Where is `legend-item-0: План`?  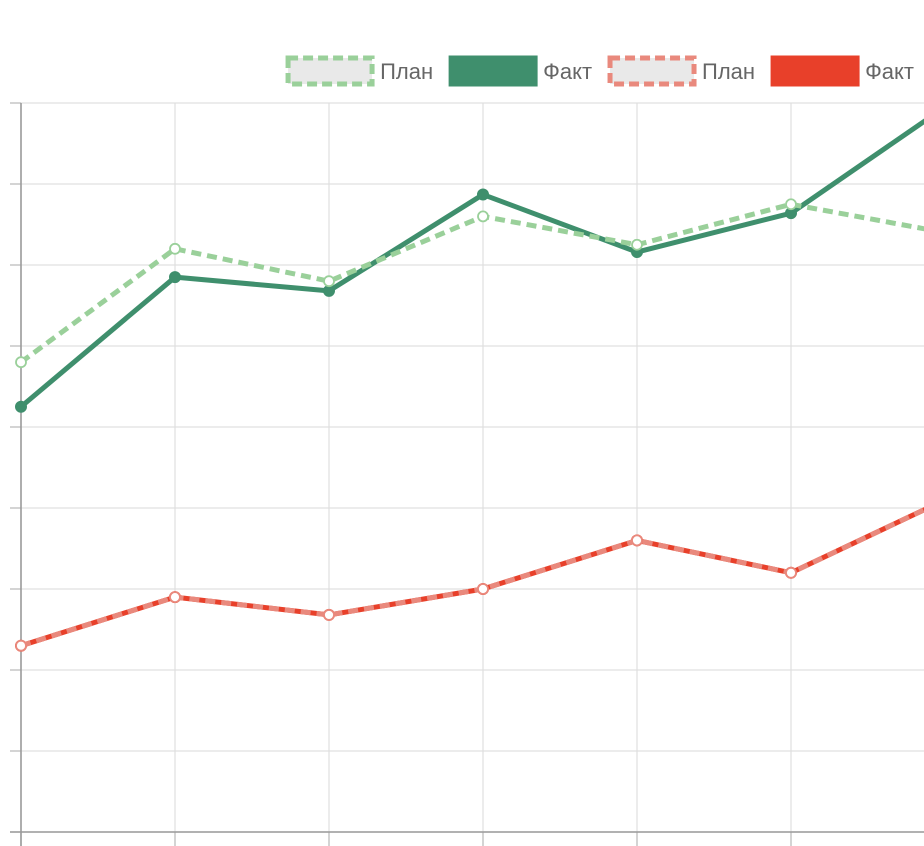
legend-item-0: План is located at coordinates (359, 71).